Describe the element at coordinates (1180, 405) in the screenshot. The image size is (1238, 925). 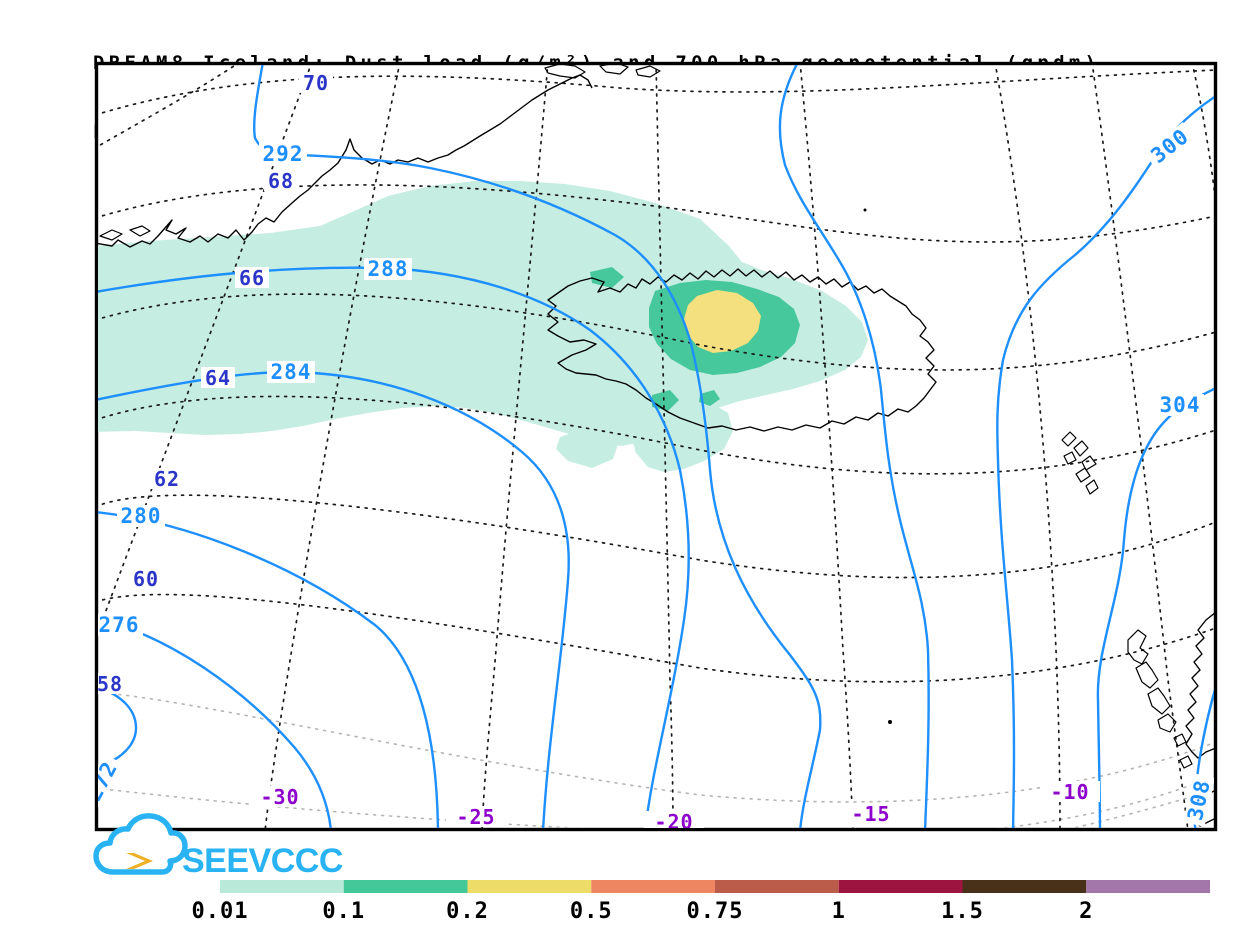
I see `contour-label-304: 304` at that location.